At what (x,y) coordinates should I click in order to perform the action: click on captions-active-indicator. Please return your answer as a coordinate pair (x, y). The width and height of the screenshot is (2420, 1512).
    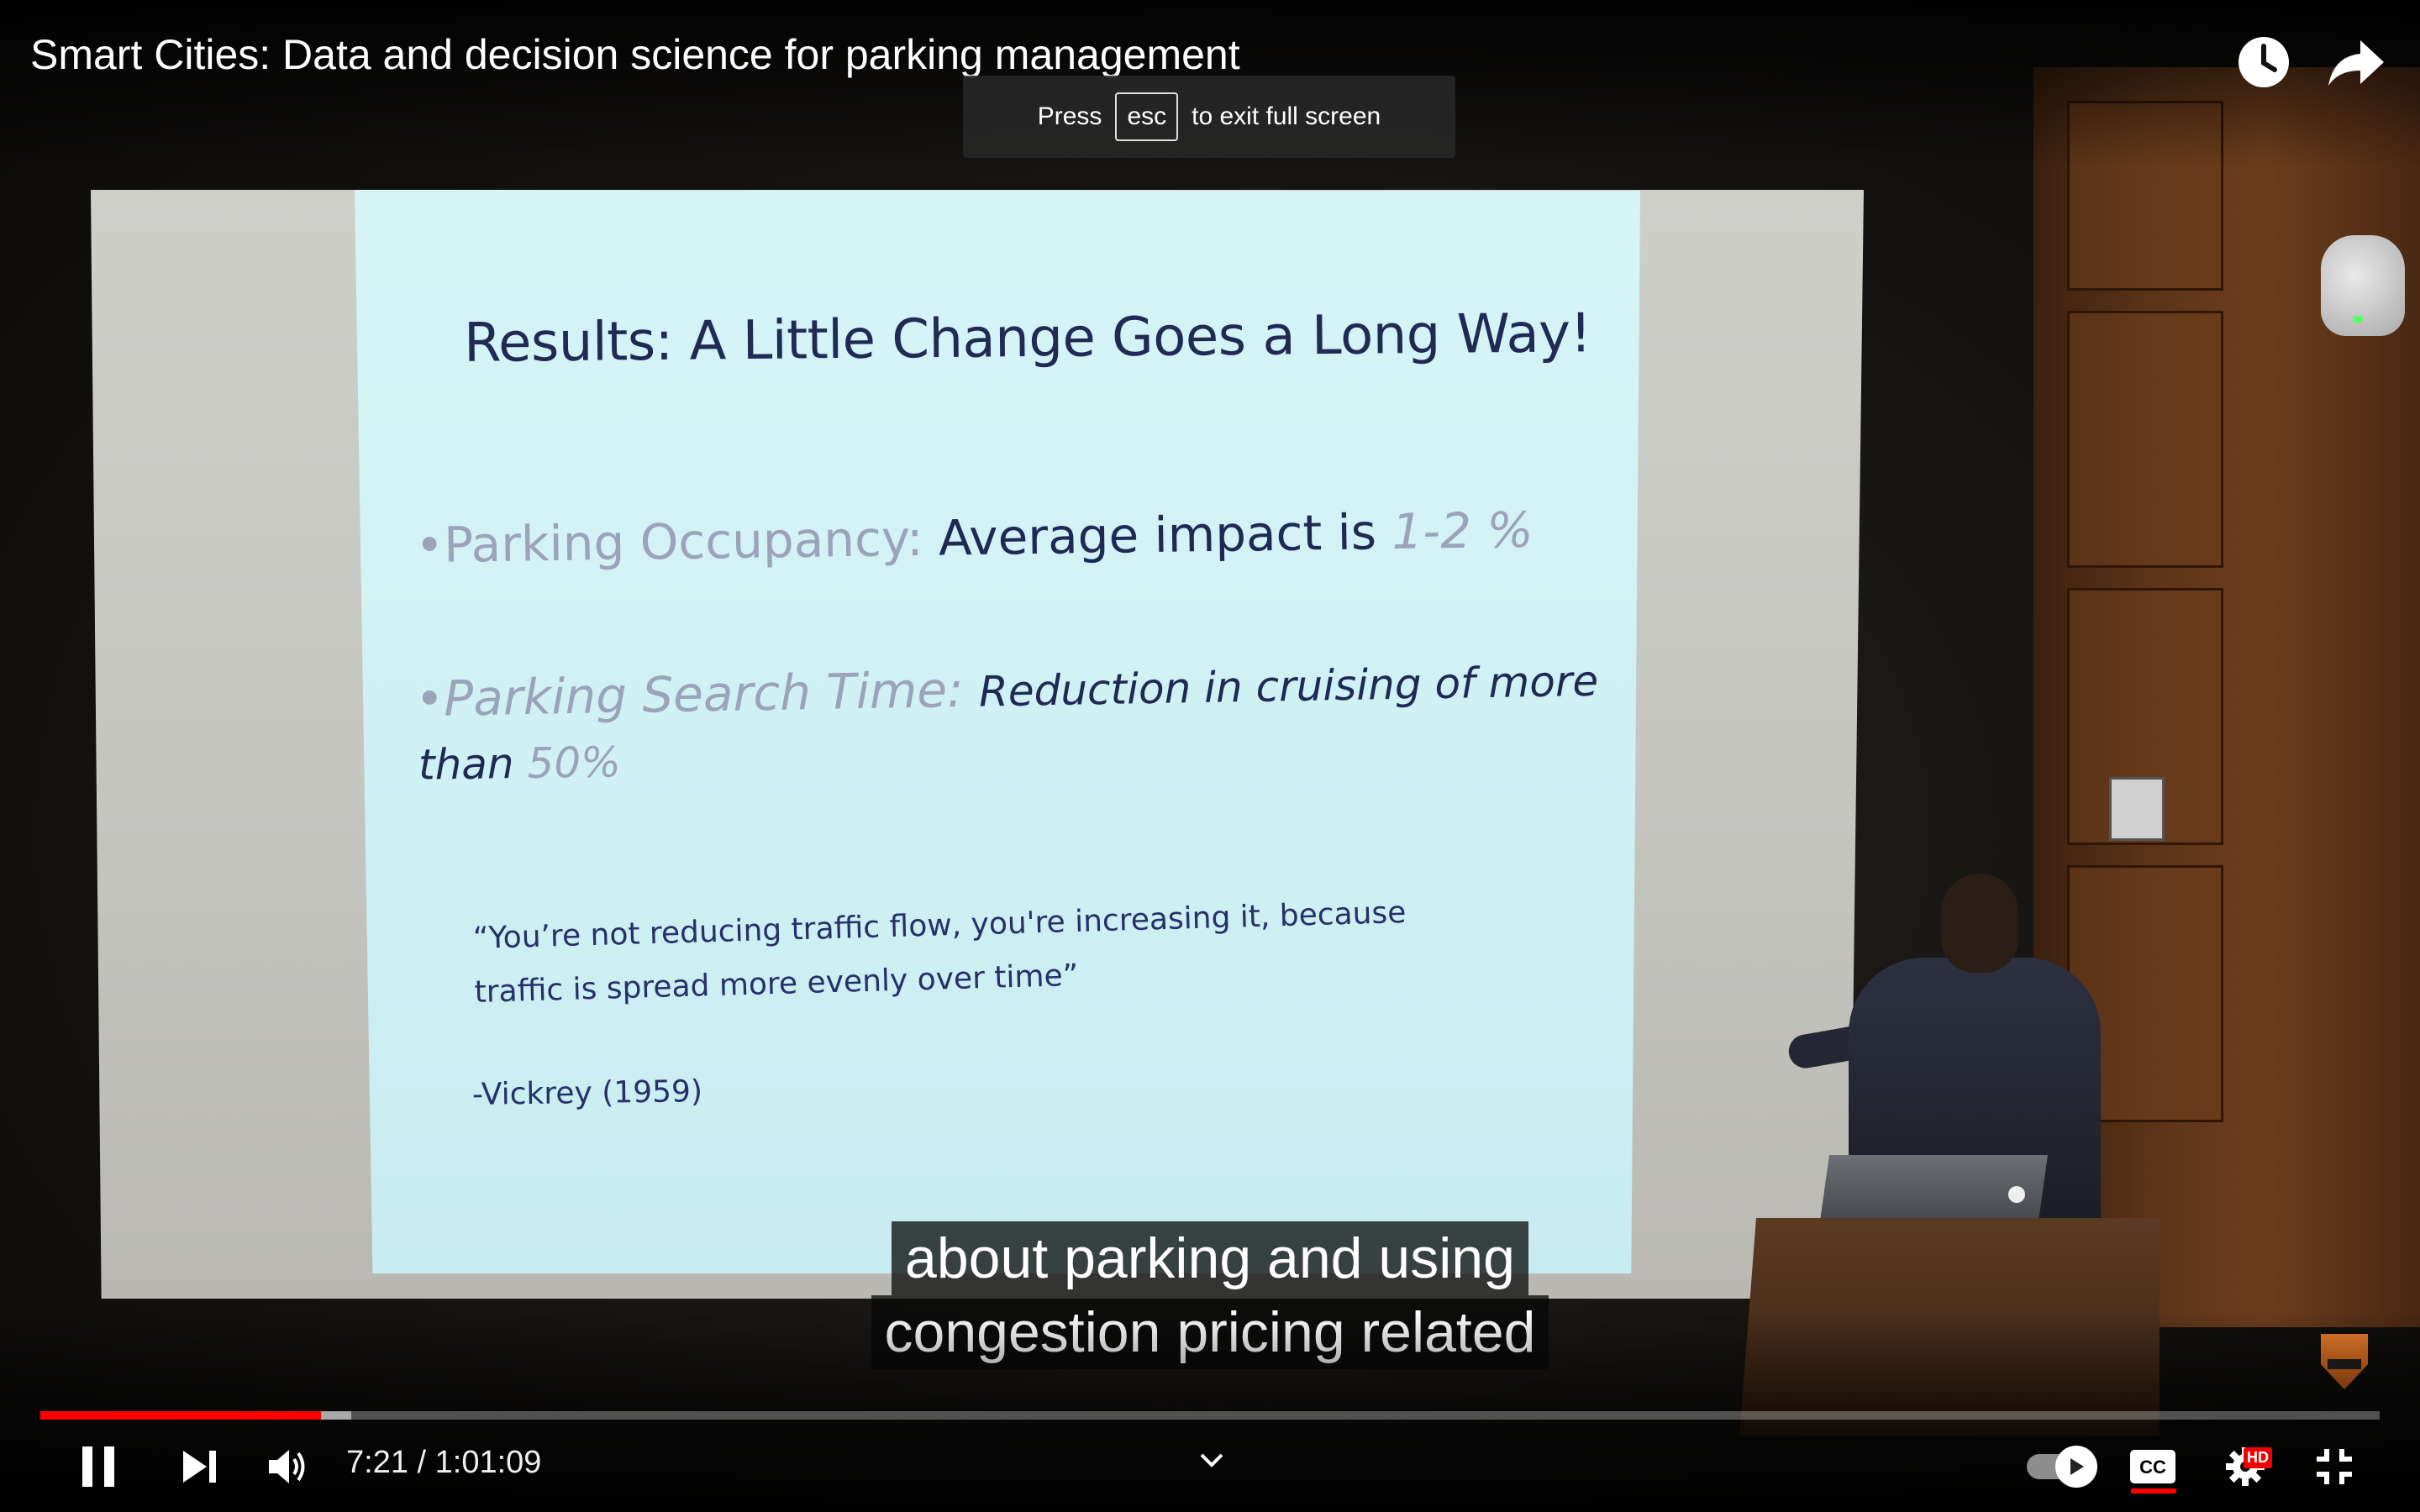
    Looking at the image, I should click on (2153, 1491).